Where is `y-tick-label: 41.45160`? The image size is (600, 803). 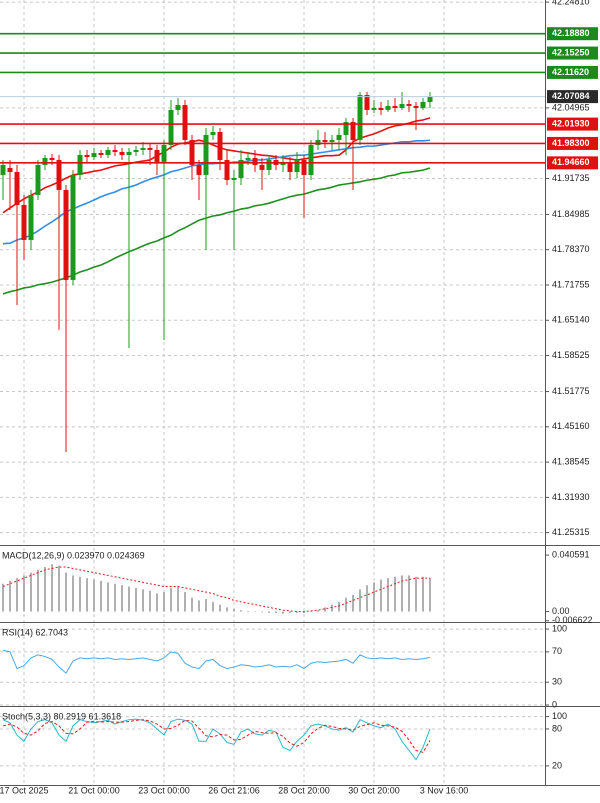 y-tick-label: 41.45160 is located at coordinates (571, 426).